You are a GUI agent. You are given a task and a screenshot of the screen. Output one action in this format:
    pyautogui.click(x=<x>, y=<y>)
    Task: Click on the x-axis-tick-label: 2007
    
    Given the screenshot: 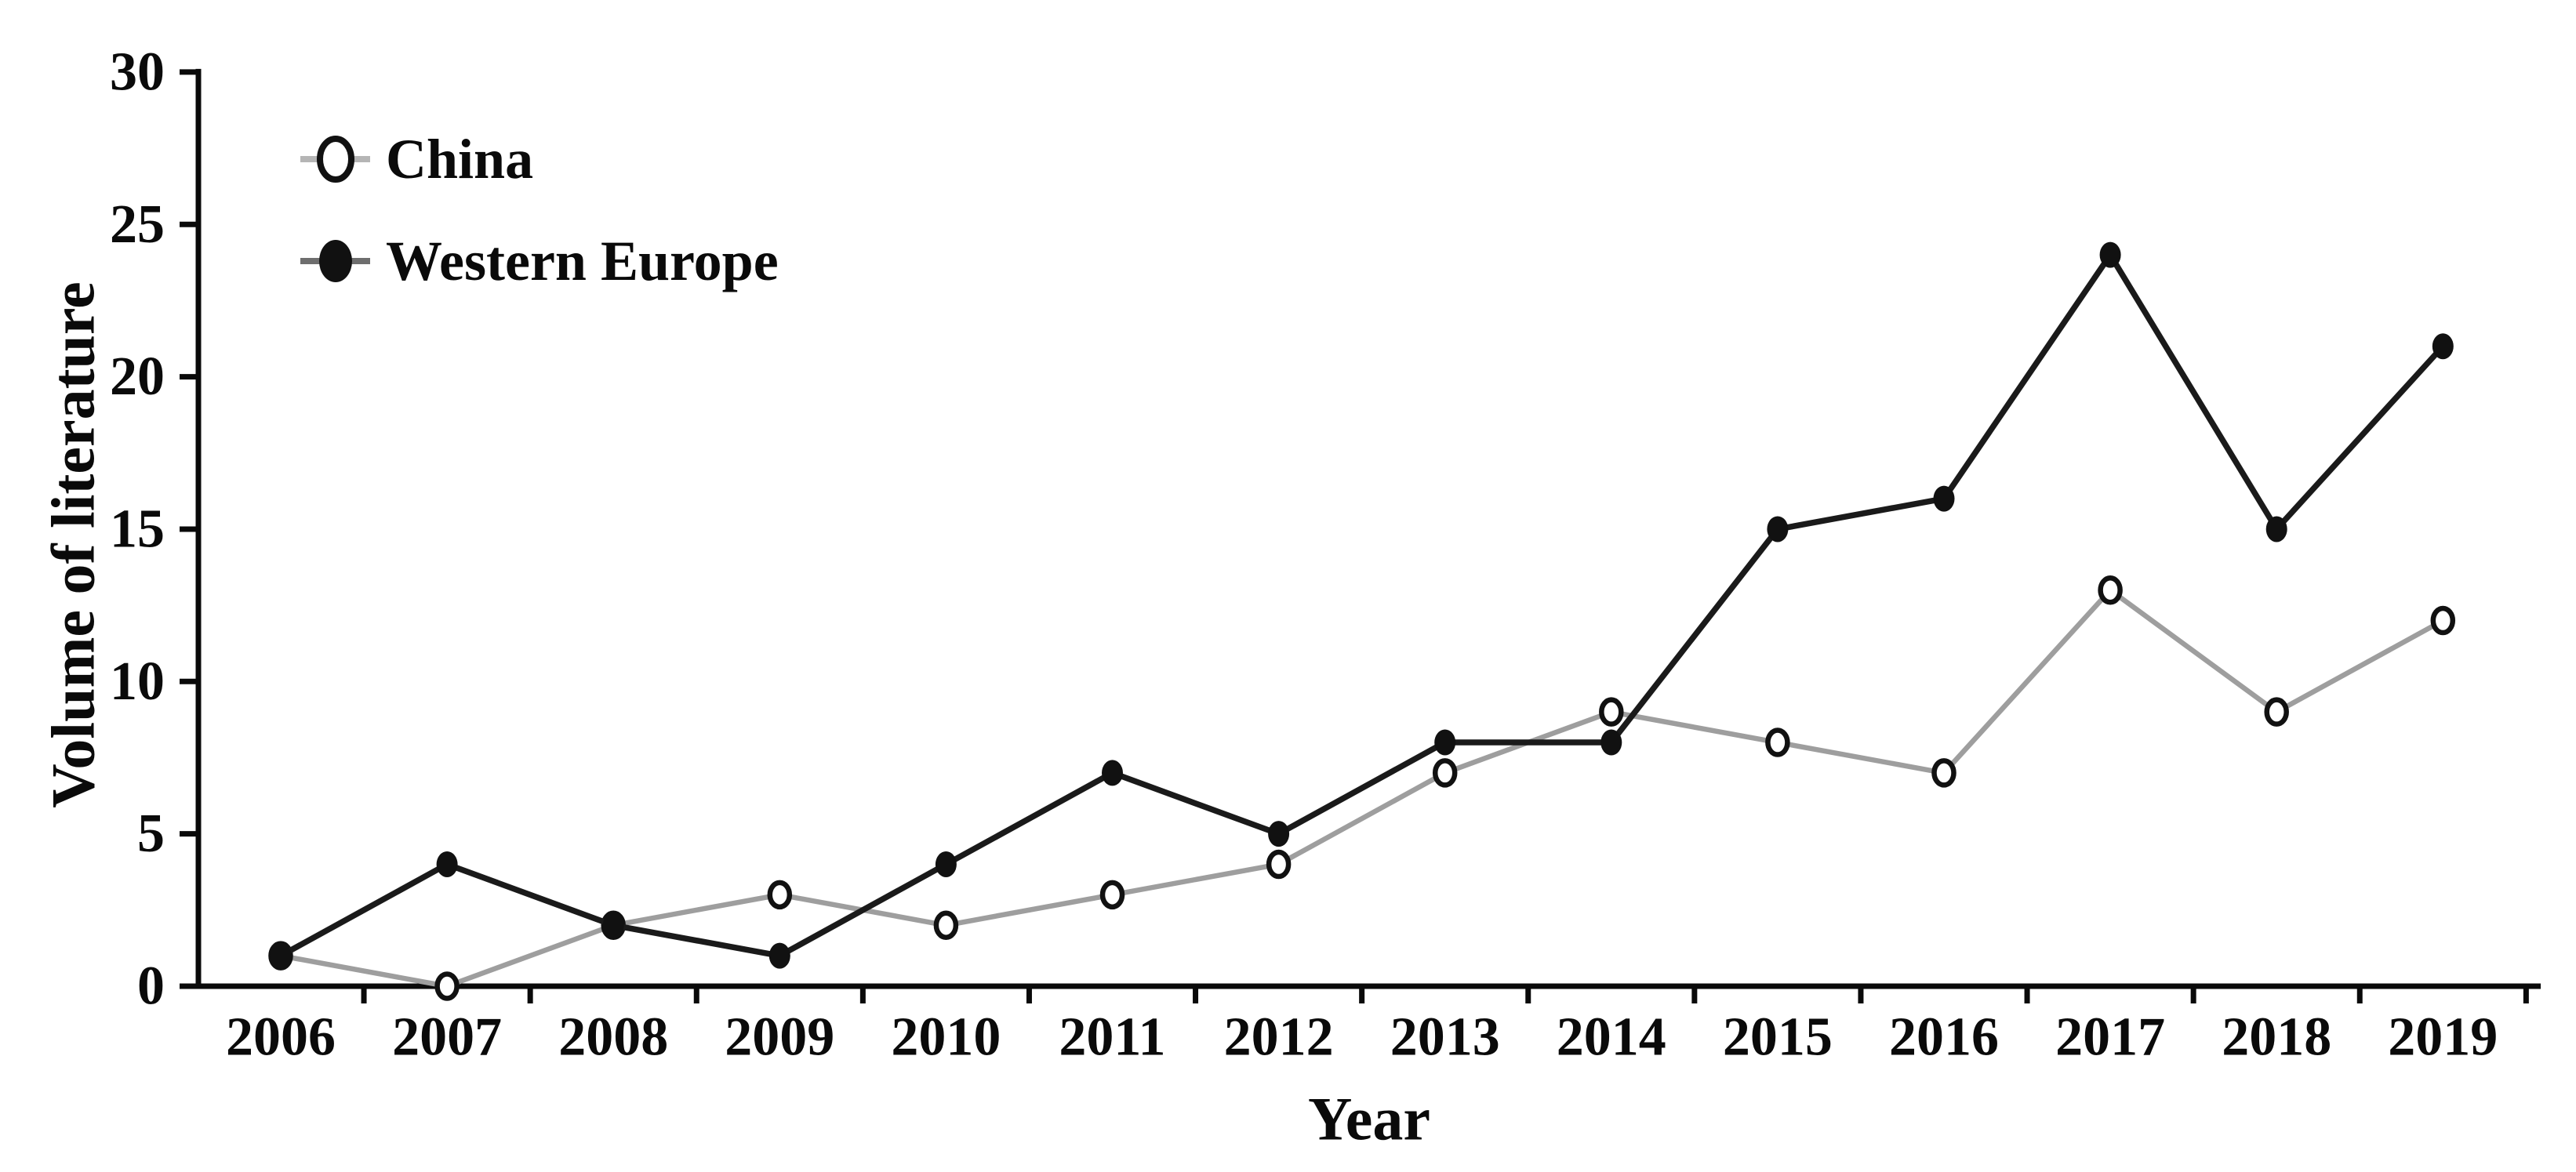 What is the action you would take?
    pyautogui.click(x=447, y=1037)
    